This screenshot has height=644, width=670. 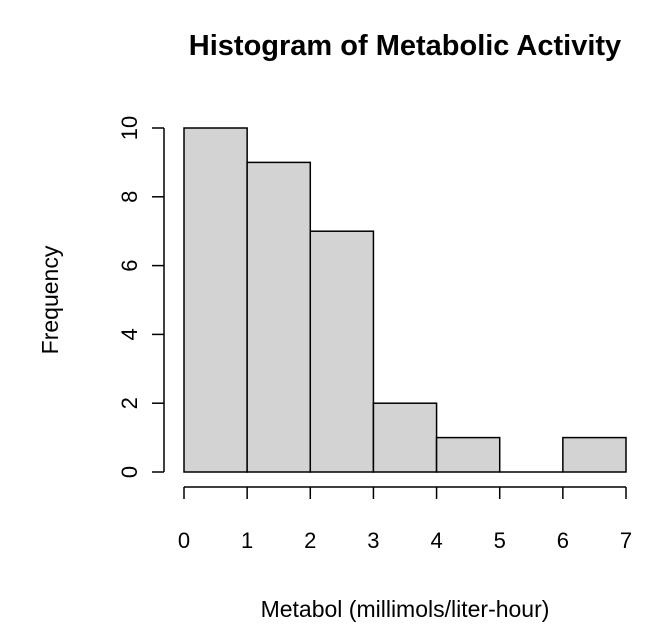 I want to click on y-tick-label: 0, so click(x=129, y=472).